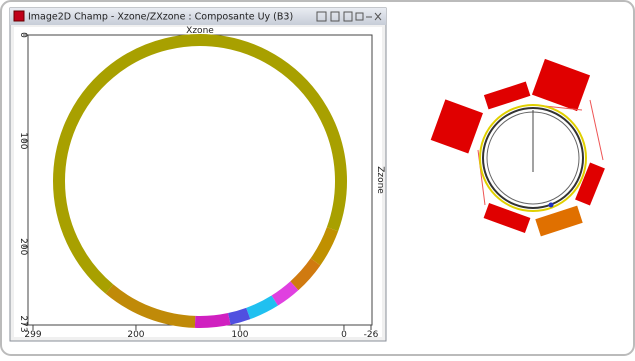  I want to click on ring-mid, so click(533, 158).